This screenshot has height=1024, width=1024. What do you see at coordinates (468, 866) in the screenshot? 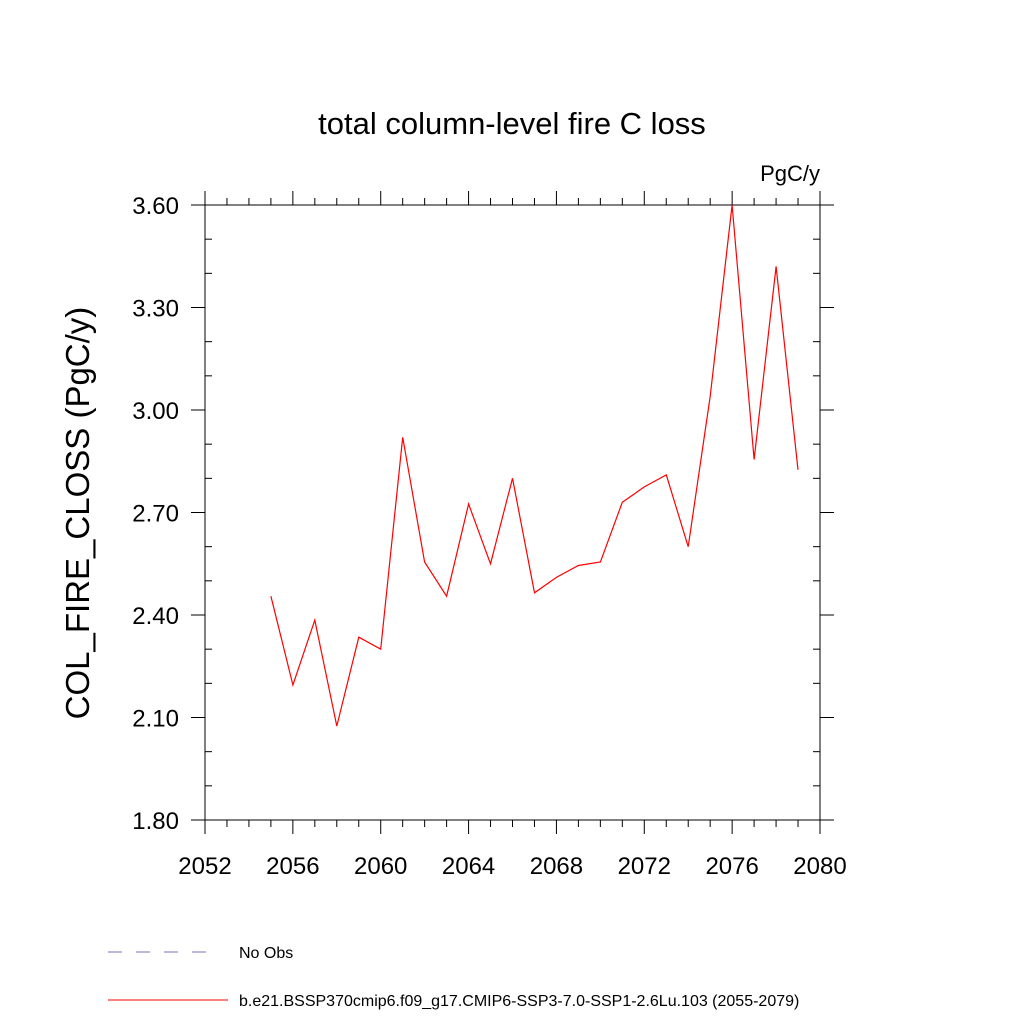
I see `x-tick-label: 2064` at bounding box center [468, 866].